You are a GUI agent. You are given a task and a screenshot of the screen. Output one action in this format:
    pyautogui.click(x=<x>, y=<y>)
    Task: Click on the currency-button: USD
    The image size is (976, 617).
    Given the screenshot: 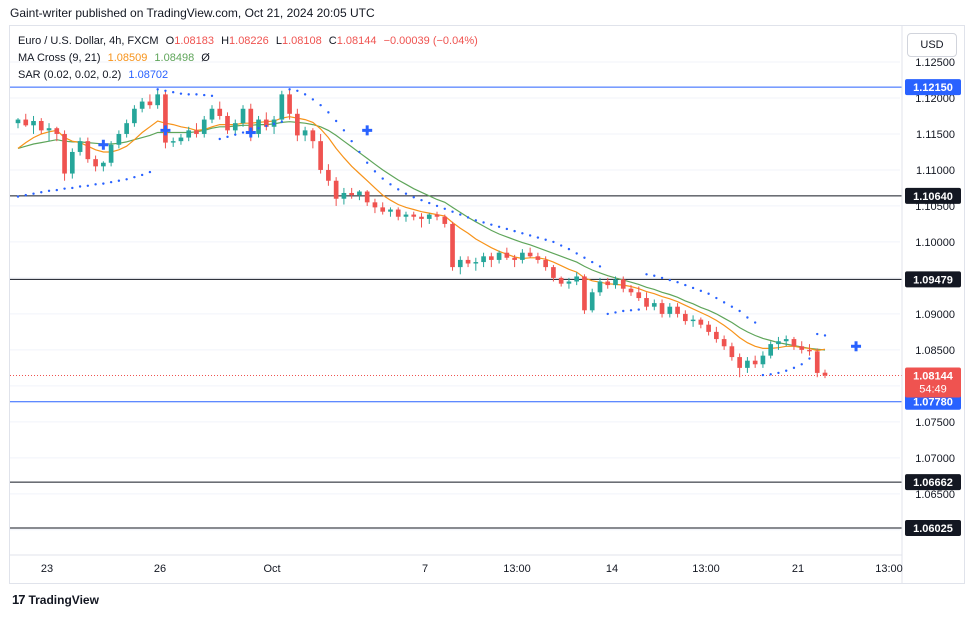 What is the action you would take?
    pyautogui.click(x=932, y=45)
    